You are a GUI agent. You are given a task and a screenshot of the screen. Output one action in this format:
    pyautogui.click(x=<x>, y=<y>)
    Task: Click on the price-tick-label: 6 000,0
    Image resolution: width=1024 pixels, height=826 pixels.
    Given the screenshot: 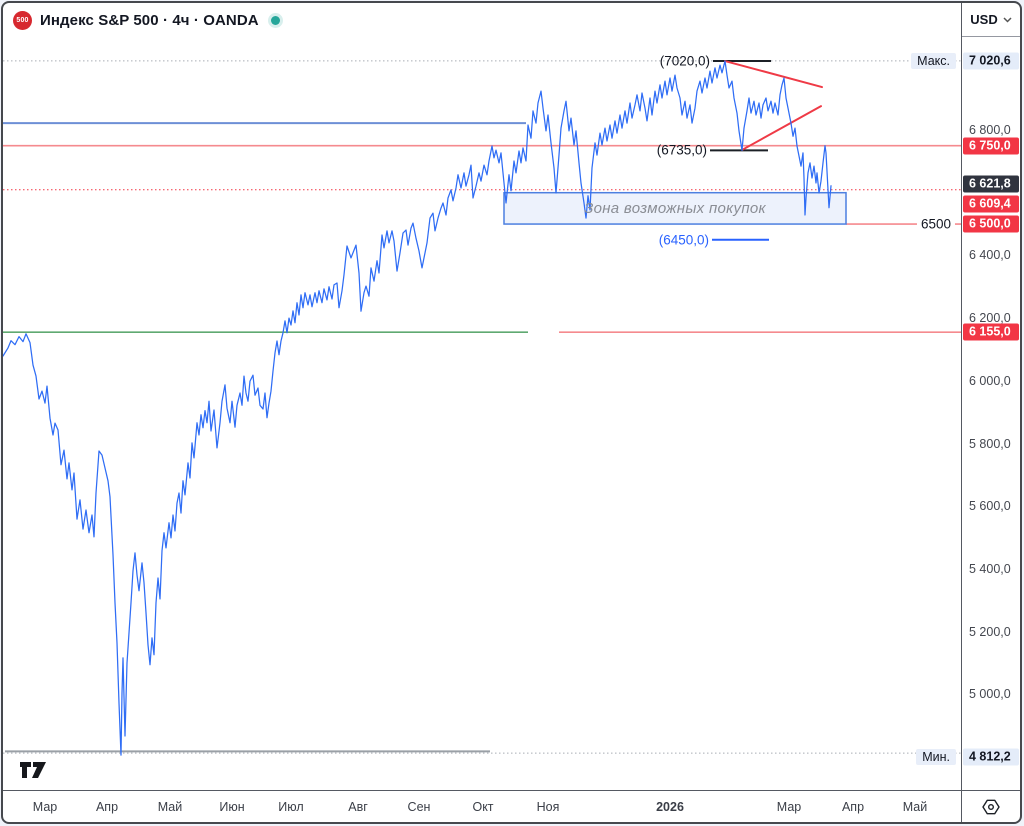 What is the action you would take?
    pyautogui.click(x=990, y=380)
    